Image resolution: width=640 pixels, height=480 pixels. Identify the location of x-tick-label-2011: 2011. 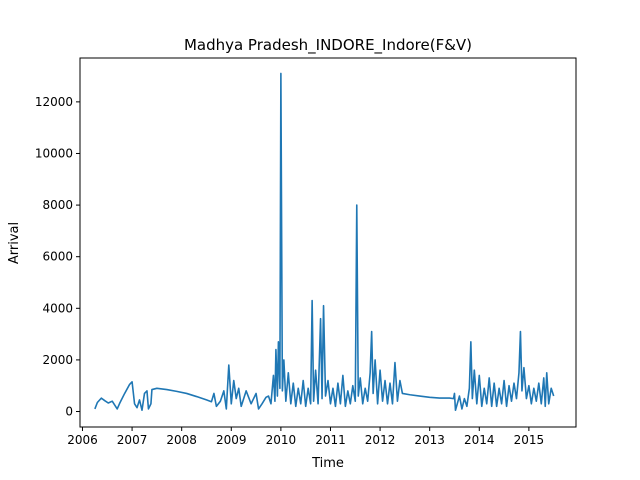
(330, 440).